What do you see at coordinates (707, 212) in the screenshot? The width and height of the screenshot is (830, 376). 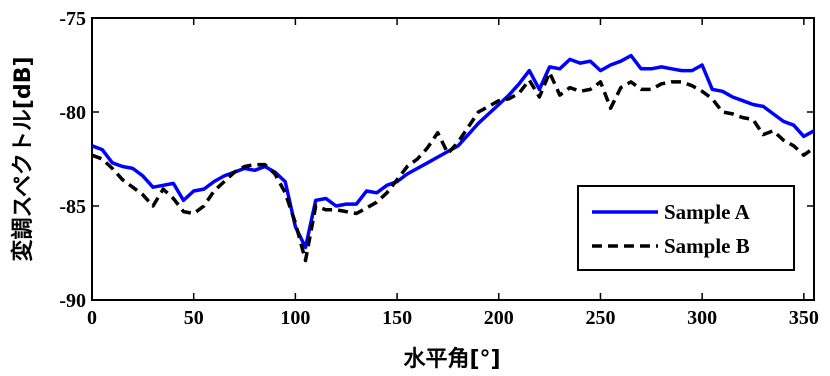 I see `legend-label-sample-a: Sample A` at bounding box center [707, 212].